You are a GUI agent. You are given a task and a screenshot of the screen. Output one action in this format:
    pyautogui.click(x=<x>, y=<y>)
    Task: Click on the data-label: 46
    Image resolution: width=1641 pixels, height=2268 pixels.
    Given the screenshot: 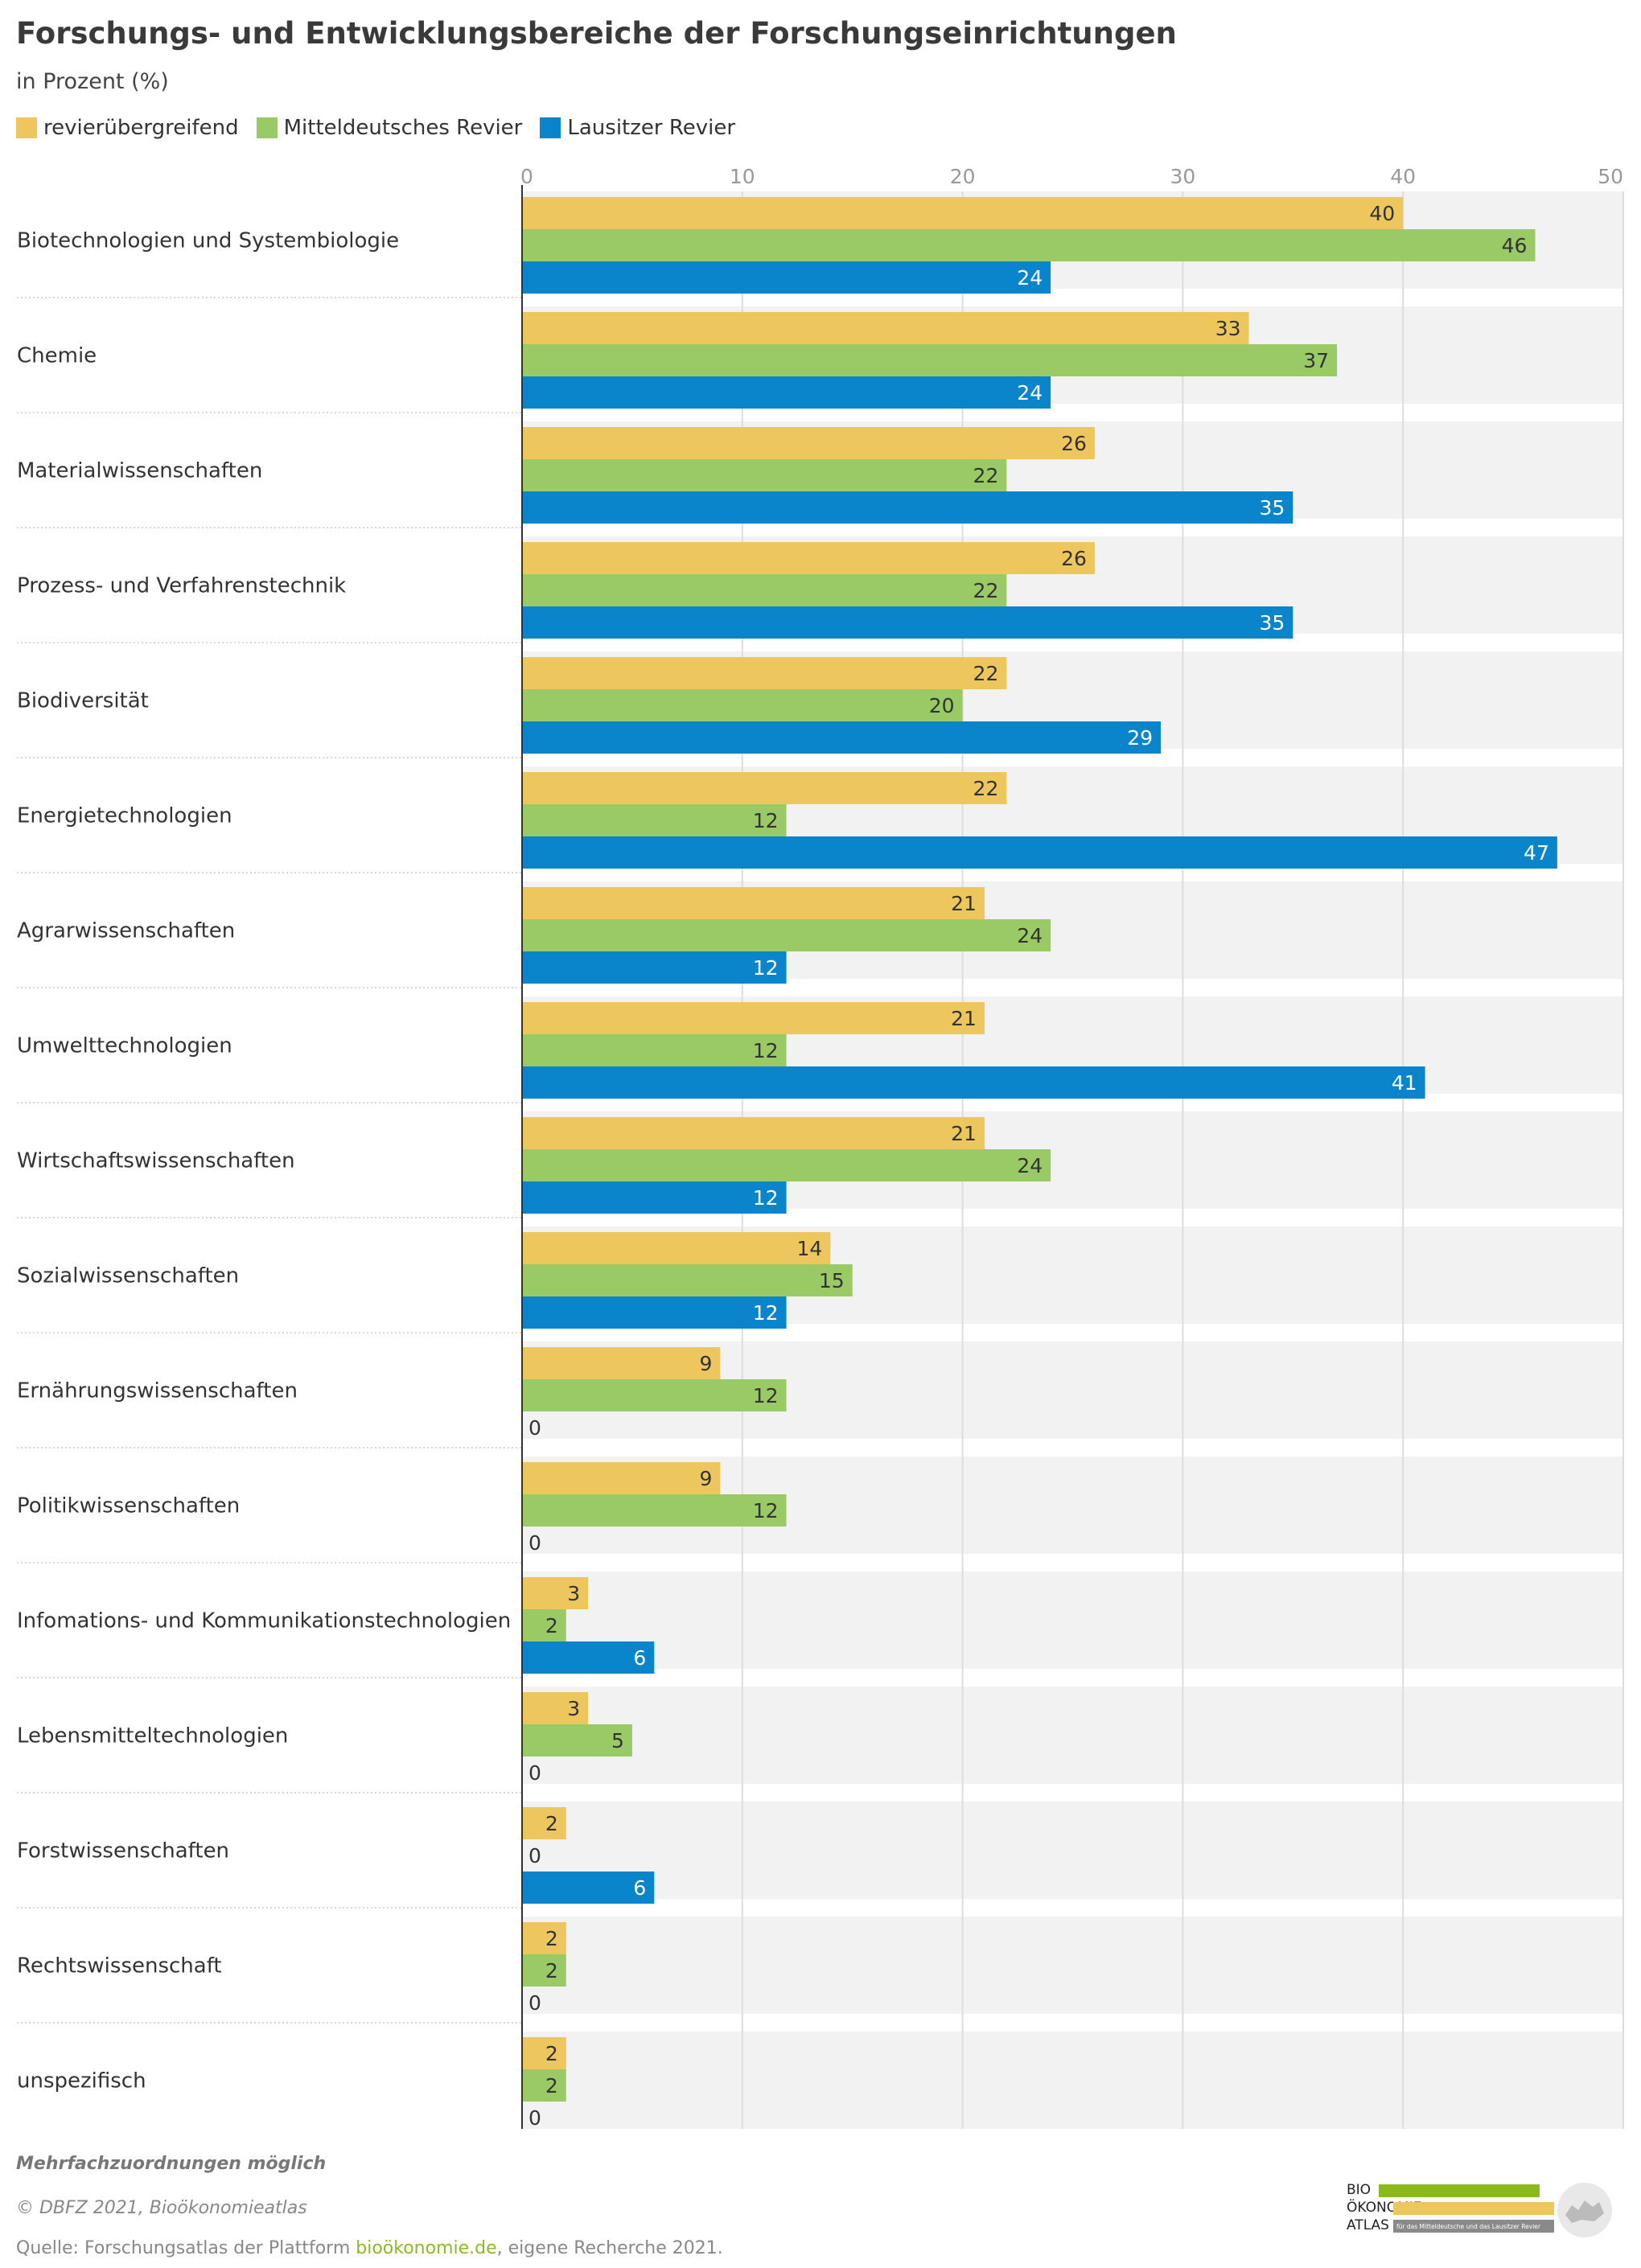 What is the action you would take?
    pyautogui.click(x=1515, y=246)
    